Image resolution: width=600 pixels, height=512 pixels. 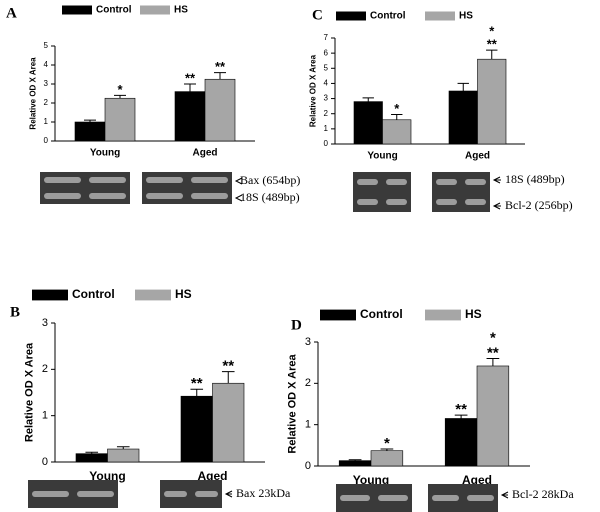 What do you see at coordinates (11, 13) in the screenshot?
I see `panel-letter: A` at bounding box center [11, 13].